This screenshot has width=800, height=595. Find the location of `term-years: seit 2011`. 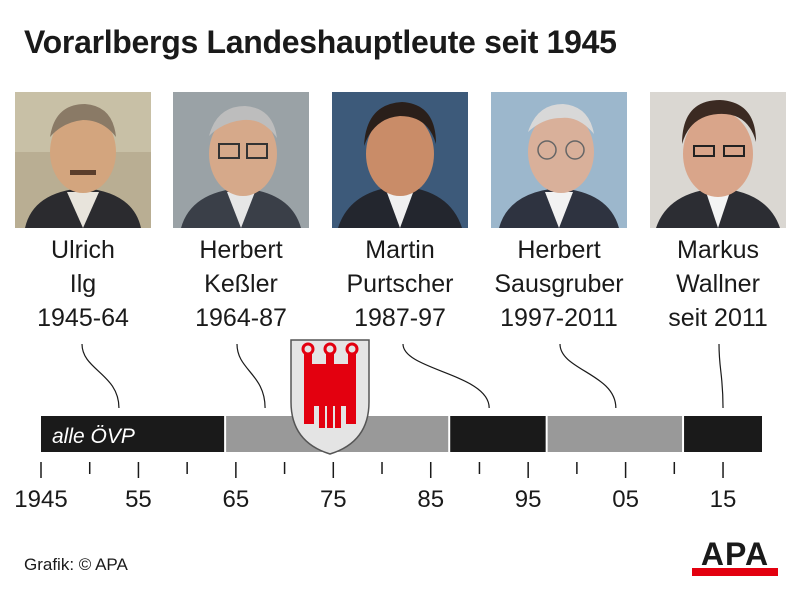

term-years: seit 2011 is located at coordinates (718, 318).